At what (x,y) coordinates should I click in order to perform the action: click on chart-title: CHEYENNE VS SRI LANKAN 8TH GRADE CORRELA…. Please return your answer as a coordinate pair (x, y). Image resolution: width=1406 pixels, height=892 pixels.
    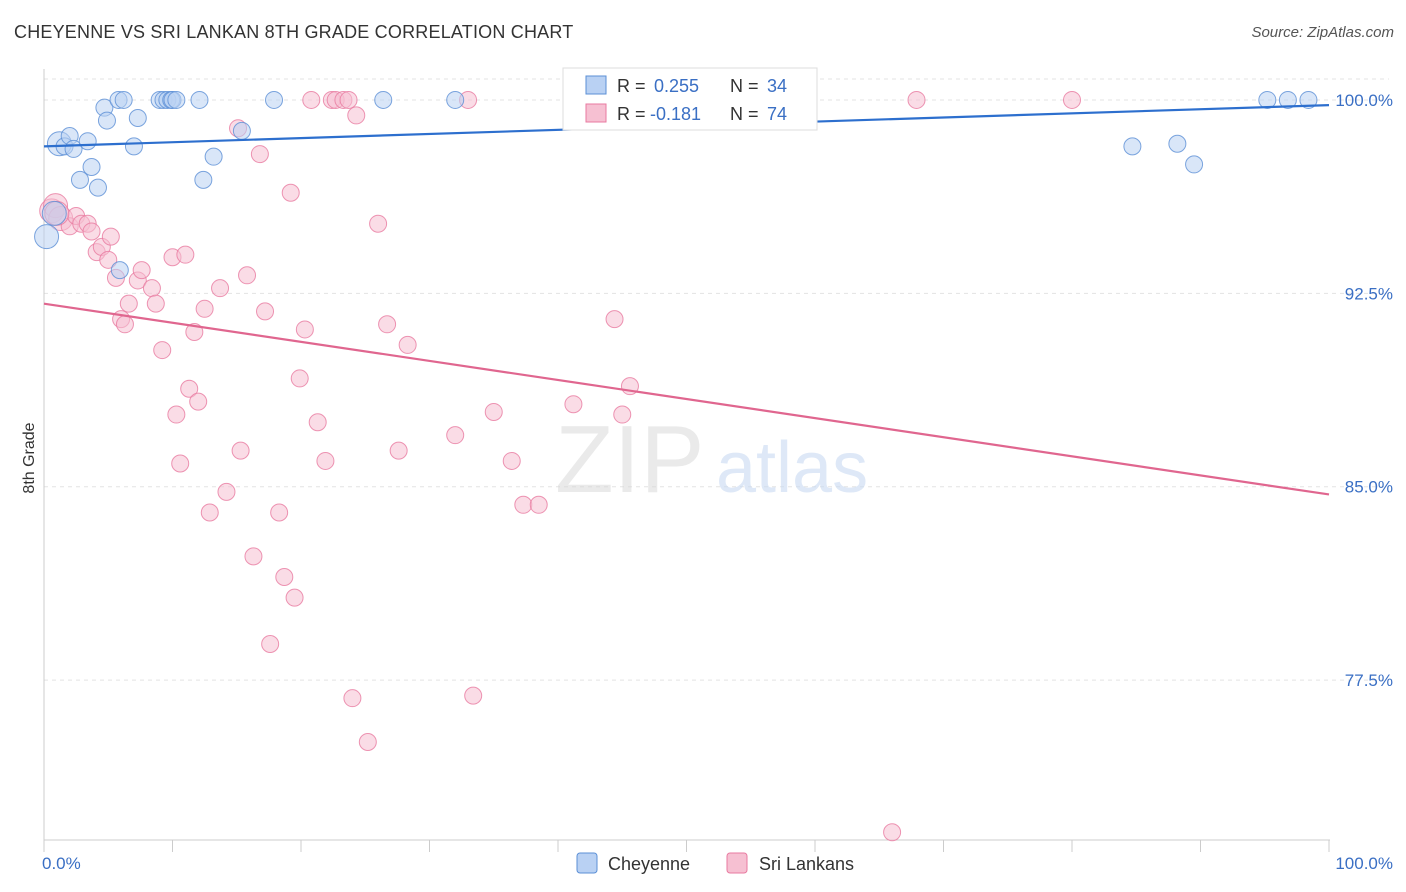
    Looking at the image, I should click on (294, 32).